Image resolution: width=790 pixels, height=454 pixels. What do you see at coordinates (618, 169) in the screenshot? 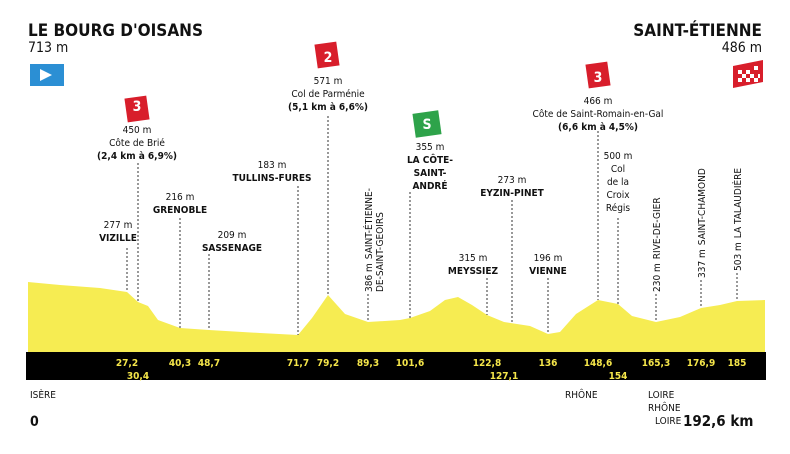
I see `climb-label: Col` at bounding box center [618, 169].